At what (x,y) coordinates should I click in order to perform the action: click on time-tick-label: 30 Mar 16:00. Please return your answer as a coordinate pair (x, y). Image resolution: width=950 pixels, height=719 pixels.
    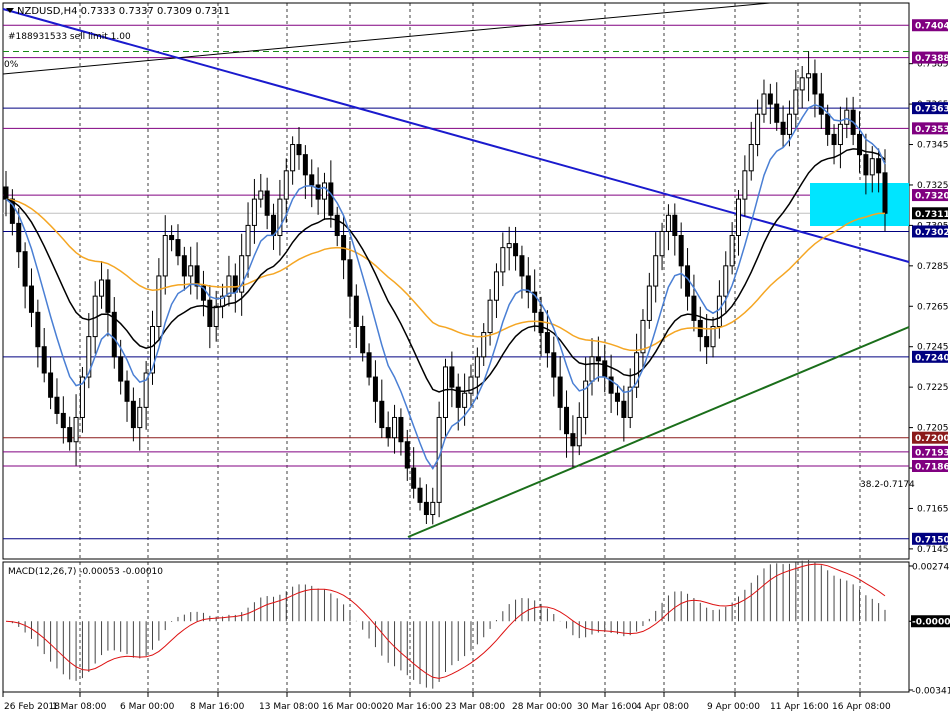
    Looking at the image, I should click on (607, 707).